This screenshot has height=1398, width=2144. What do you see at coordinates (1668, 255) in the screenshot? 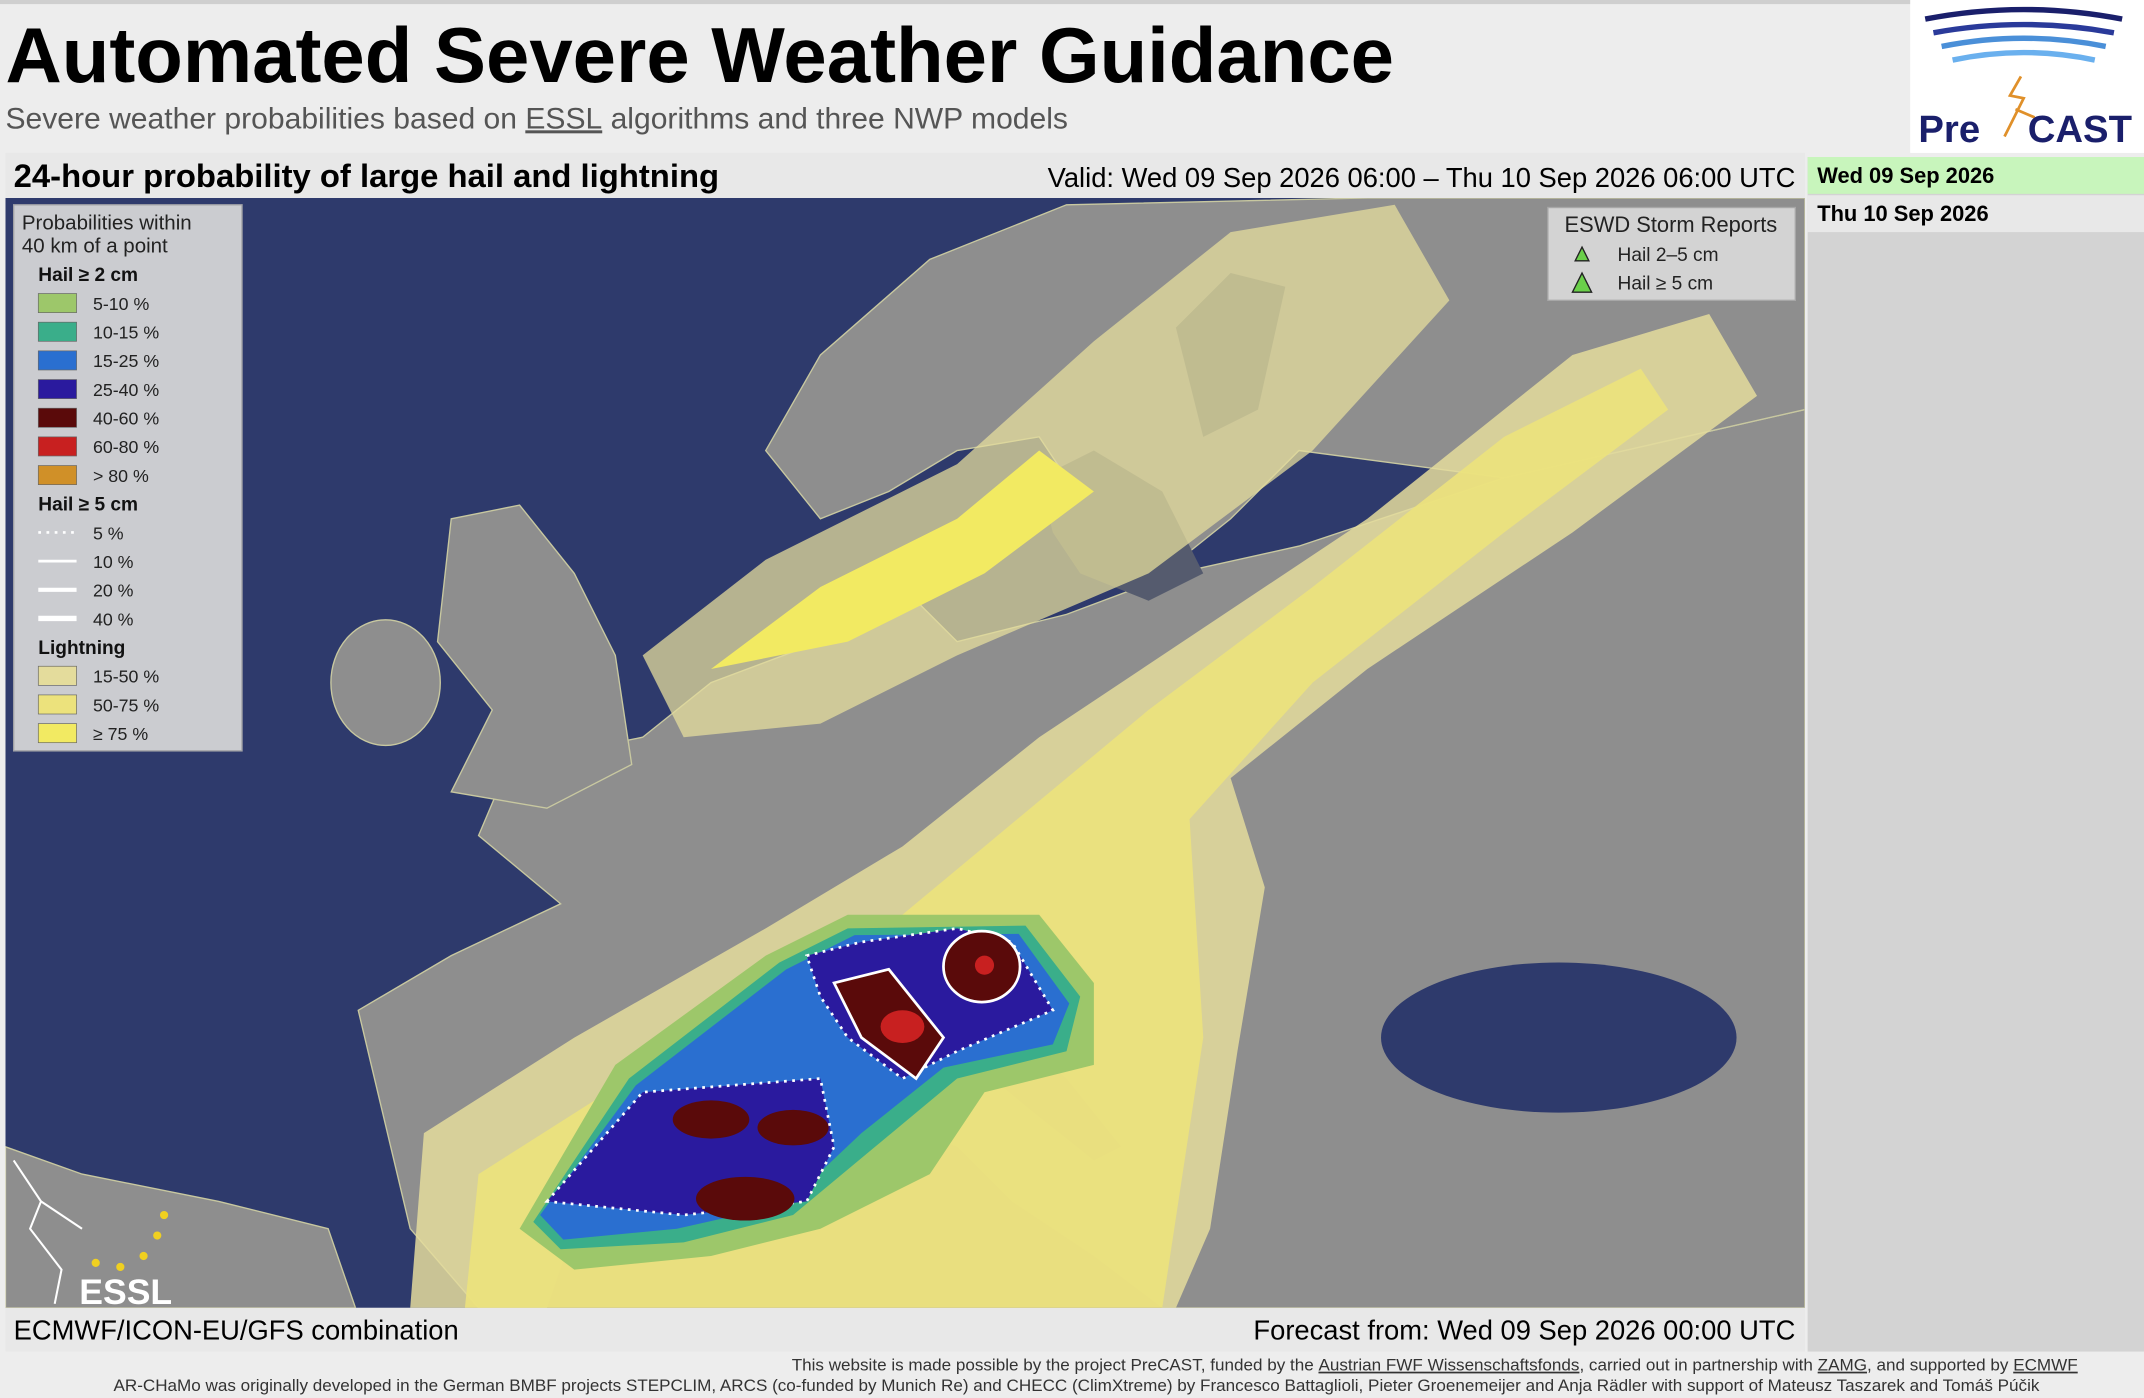
I see `report-label: Hail 2–5 cm` at bounding box center [1668, 255].